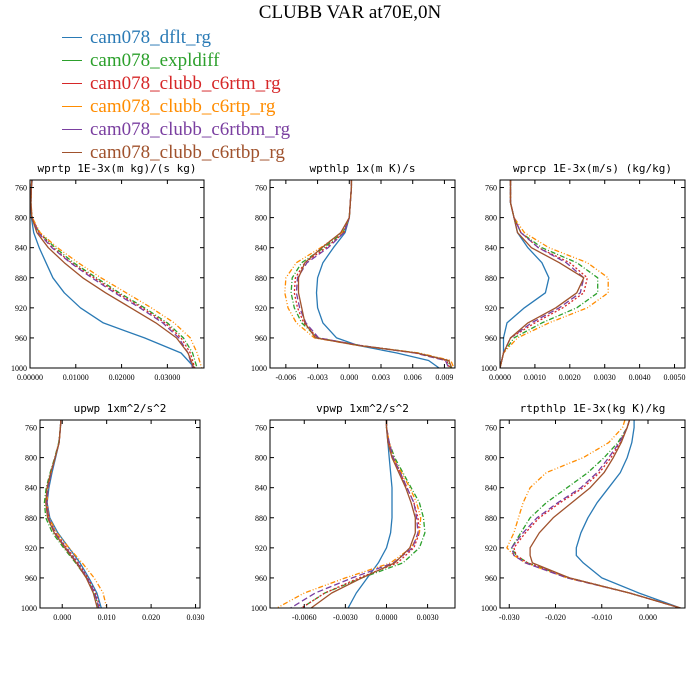 This screenshot has height=700, width=700. Describe the element at coordinates (190, 129) in the screenshot. I see `legend-label-4: cam078_clubb_c6rtbm_rg` at that location.